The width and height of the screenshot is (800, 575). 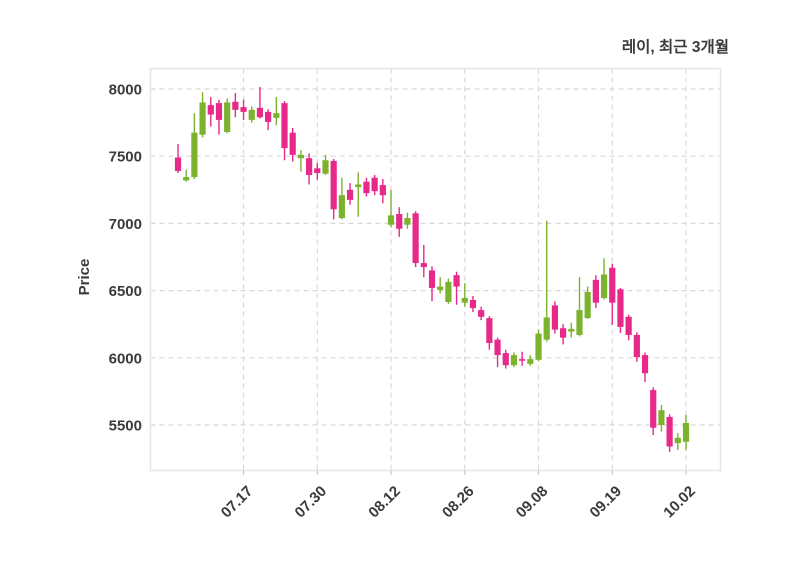 I want to click on x-tick-label: 09.19, so click(x=606, y=502).